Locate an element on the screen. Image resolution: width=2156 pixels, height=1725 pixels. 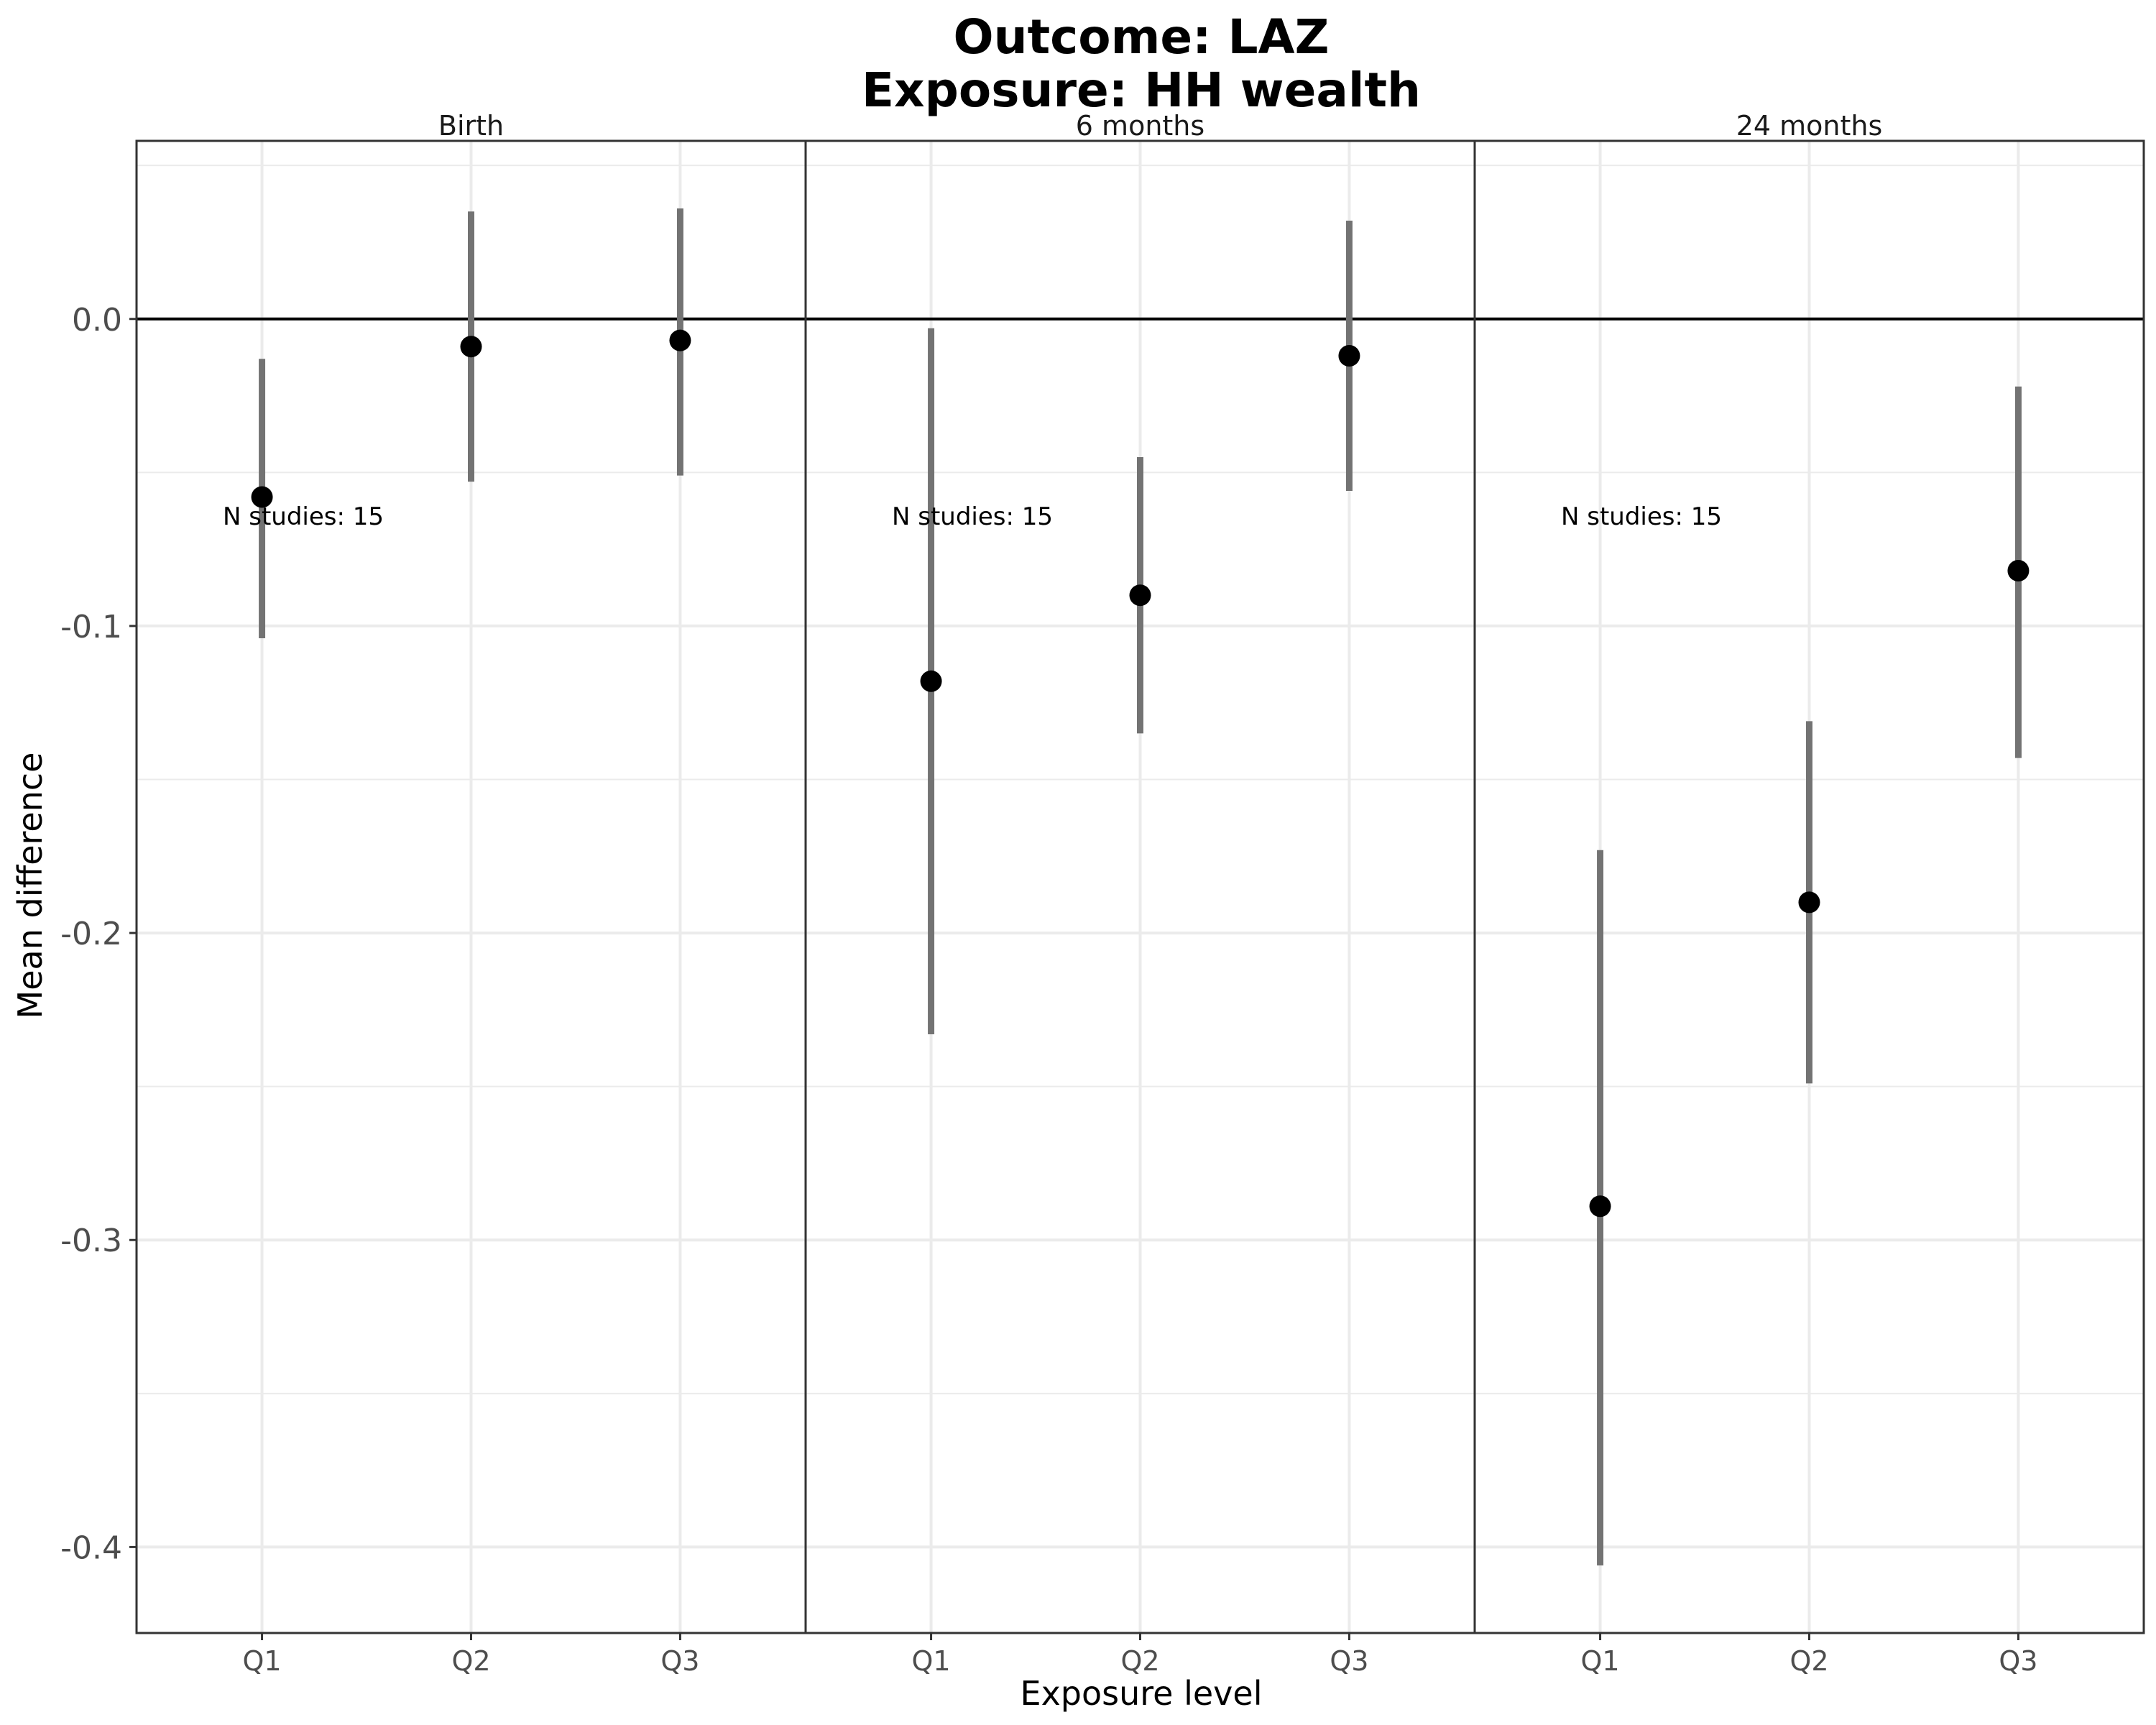
y-tick-label: -0.4 is located at coordinates (91, 1548).